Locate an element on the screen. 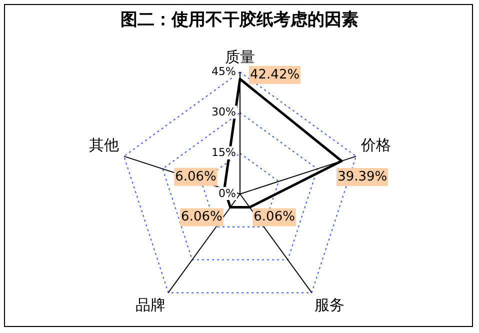 The height and width of the screenshot is (333, 479). chart-title: 图二：使用不干胶纸考虑的因素 is located at coordinates (240, 20).